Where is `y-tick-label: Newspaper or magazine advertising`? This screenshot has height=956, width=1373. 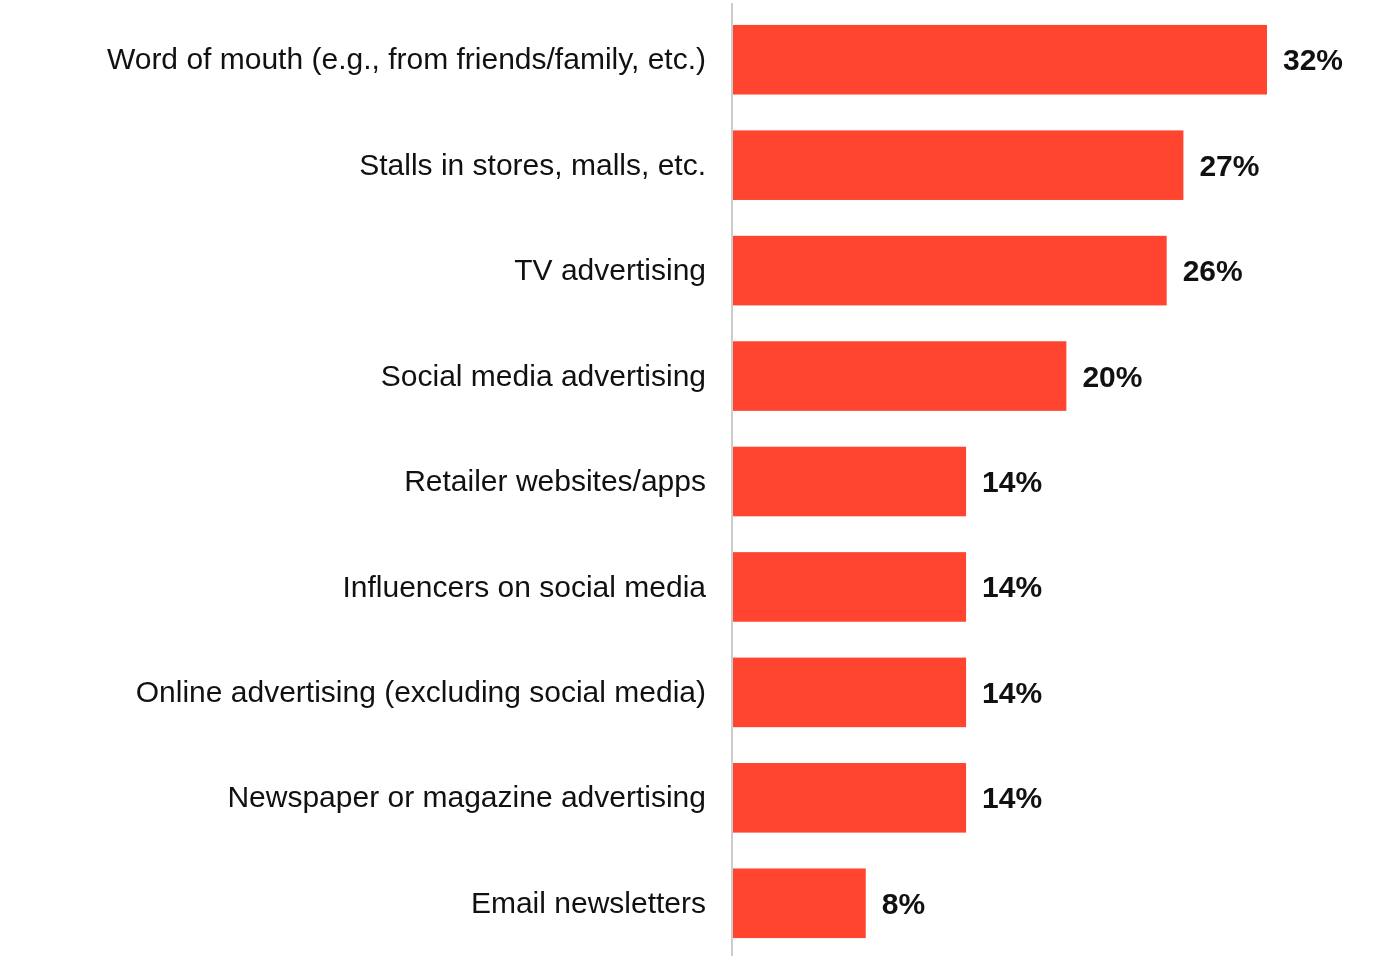 y-tick-label: Newspaper or magazine advertising is located at coordinates (466, 797).